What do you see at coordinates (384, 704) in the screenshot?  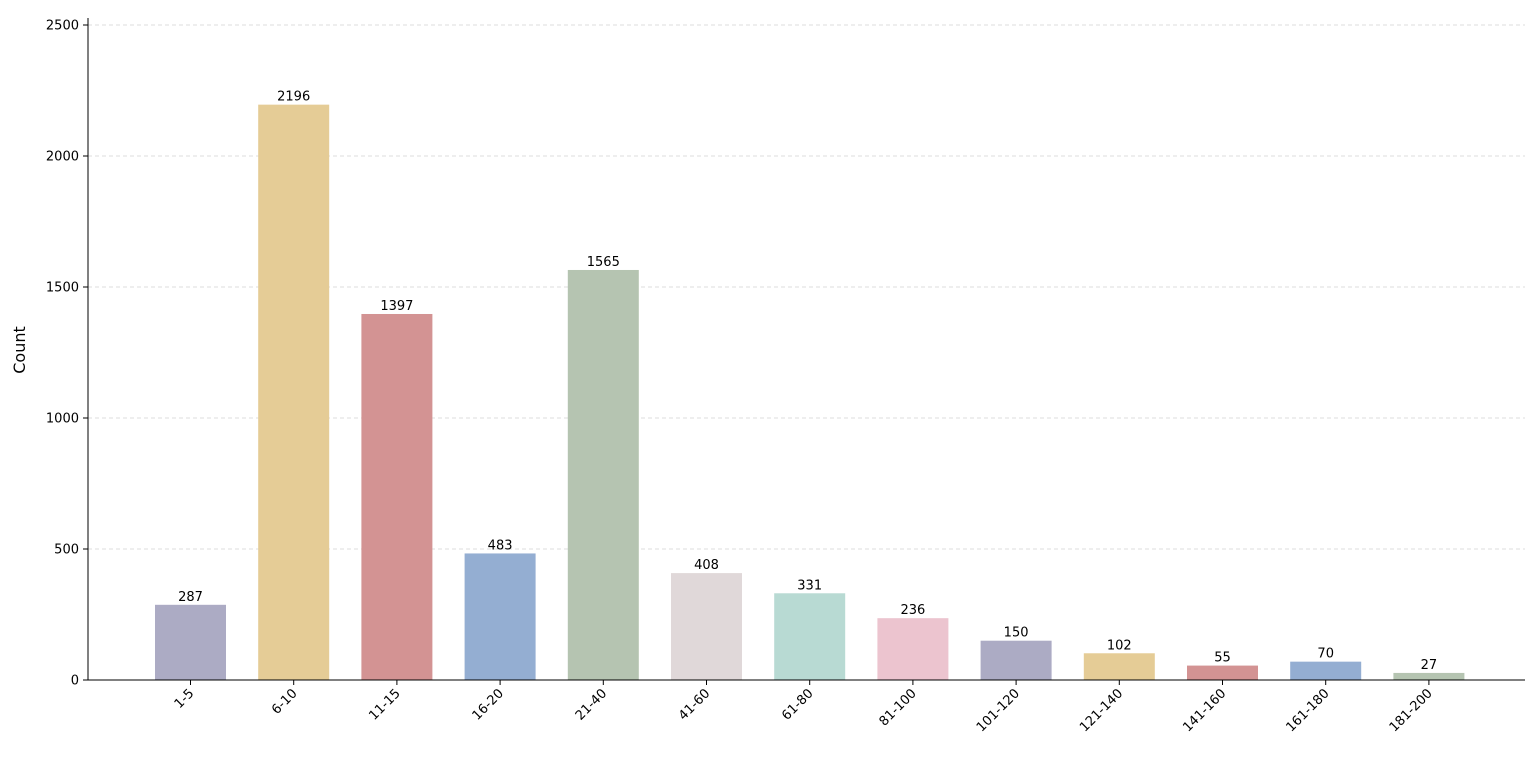 I see `x-tick-label: 11-15` at bounding box center [384, 704].